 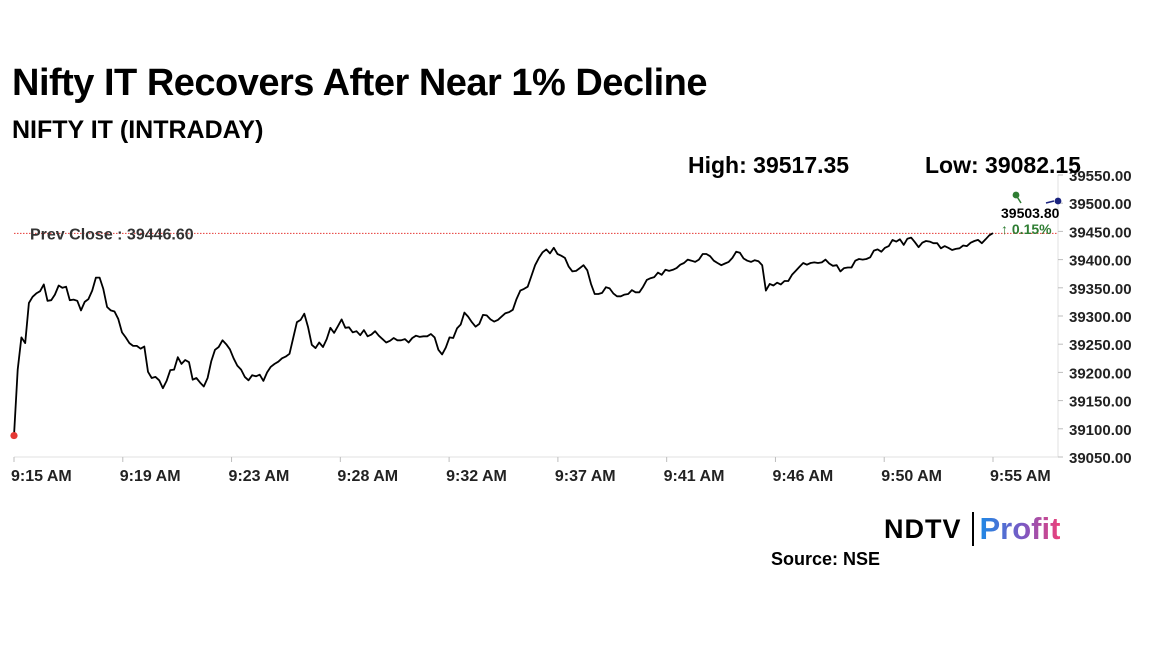 What do you see at coordinates (802, 476) in the screenshot?
I see `x-tick-label: 9:46 AM` at bounding box center [802, 476].